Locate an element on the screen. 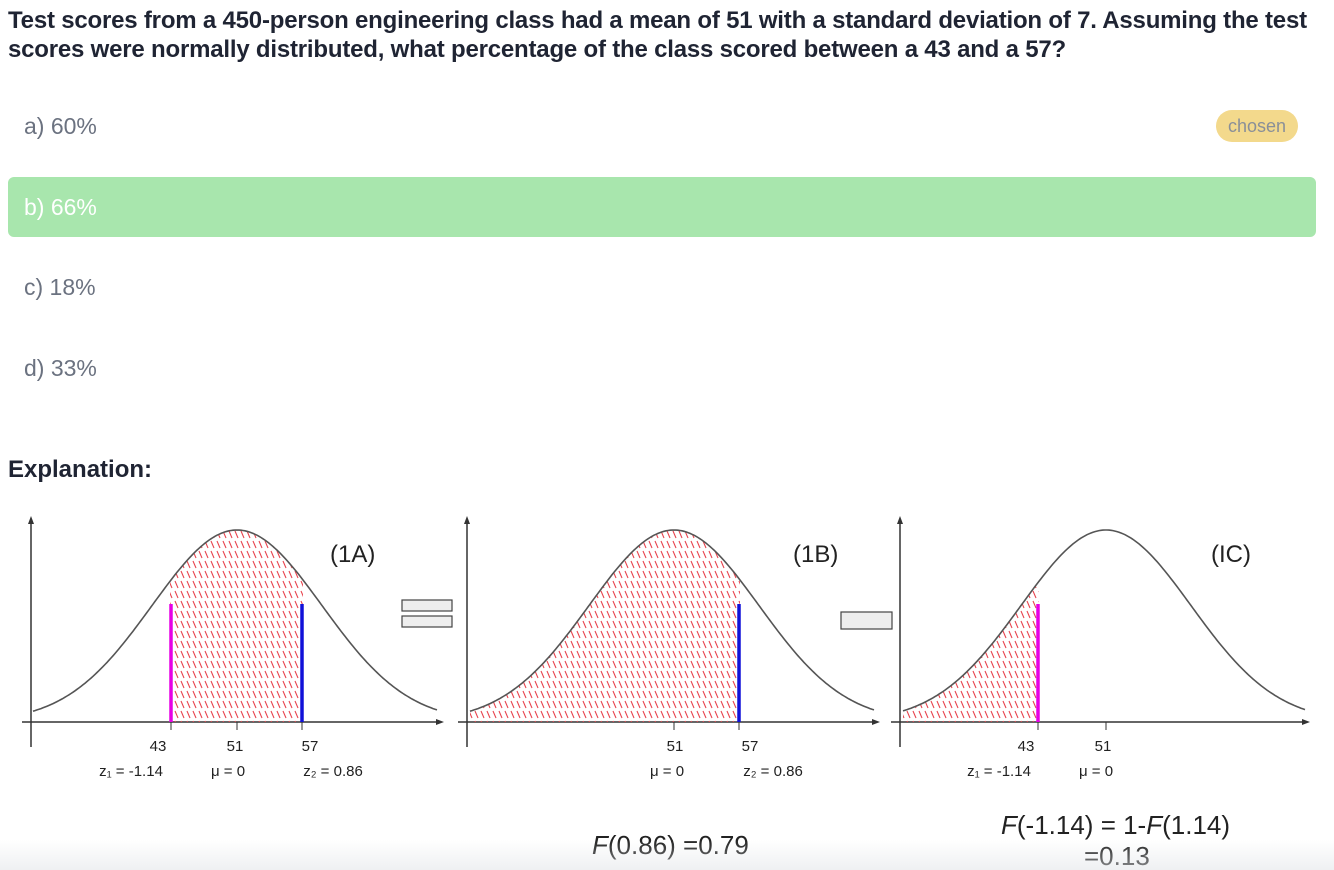 The width and height of the screenshot is (1334, 870). panel-1b-curve is located at coordinates (672, 620).